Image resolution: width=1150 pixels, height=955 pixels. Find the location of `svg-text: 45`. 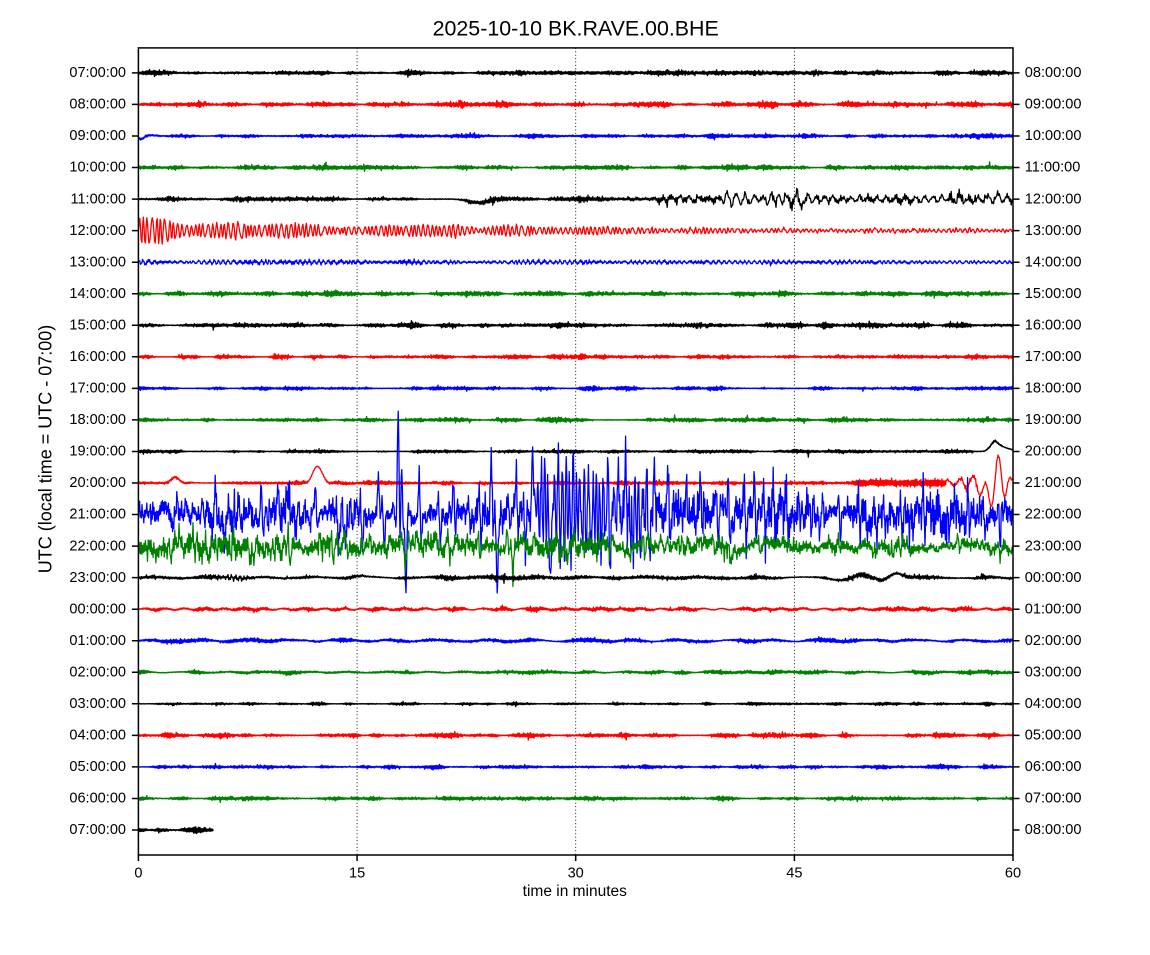

svg-text: 45 is located at coordinates (794, 874).